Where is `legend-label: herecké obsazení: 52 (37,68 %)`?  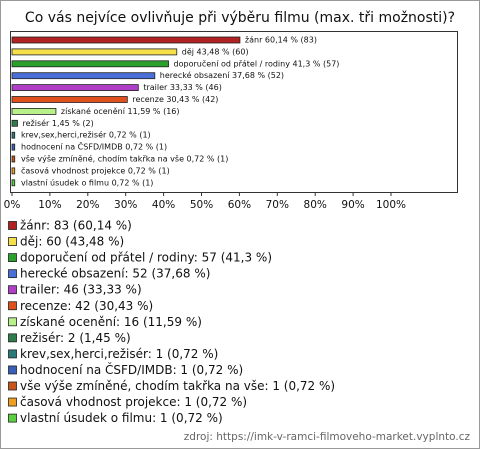 legend-label: herecké obsazení: 52 (37,68 %) is located at coordinates (115, 274).